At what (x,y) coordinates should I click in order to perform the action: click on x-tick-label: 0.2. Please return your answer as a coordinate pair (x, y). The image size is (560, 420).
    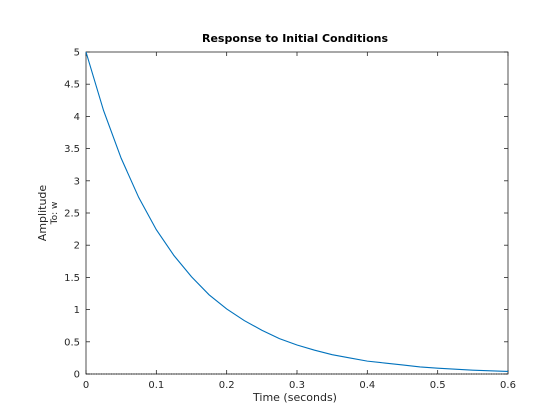
    Looking at the image, I should click on (227, 385).